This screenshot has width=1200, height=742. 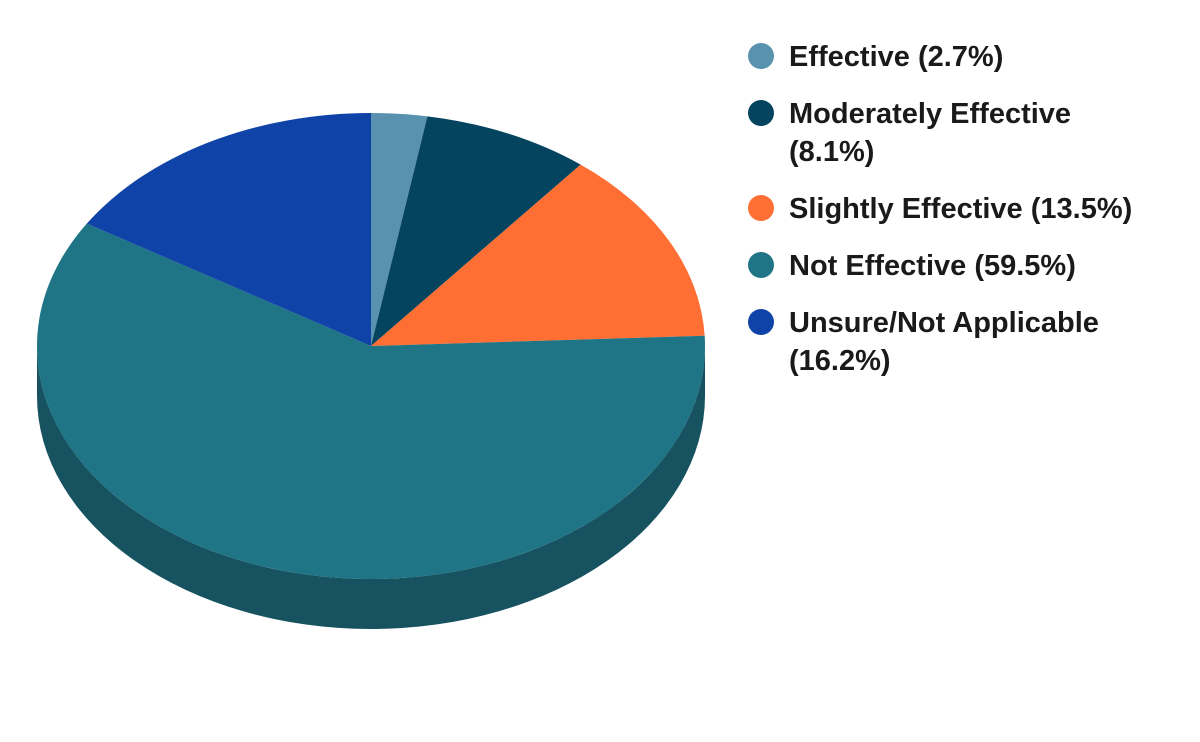 I want to click on legend-item-unsure-not-applicable: Unsure/Not Applicable (16.2%), so click(x=968, y=342).